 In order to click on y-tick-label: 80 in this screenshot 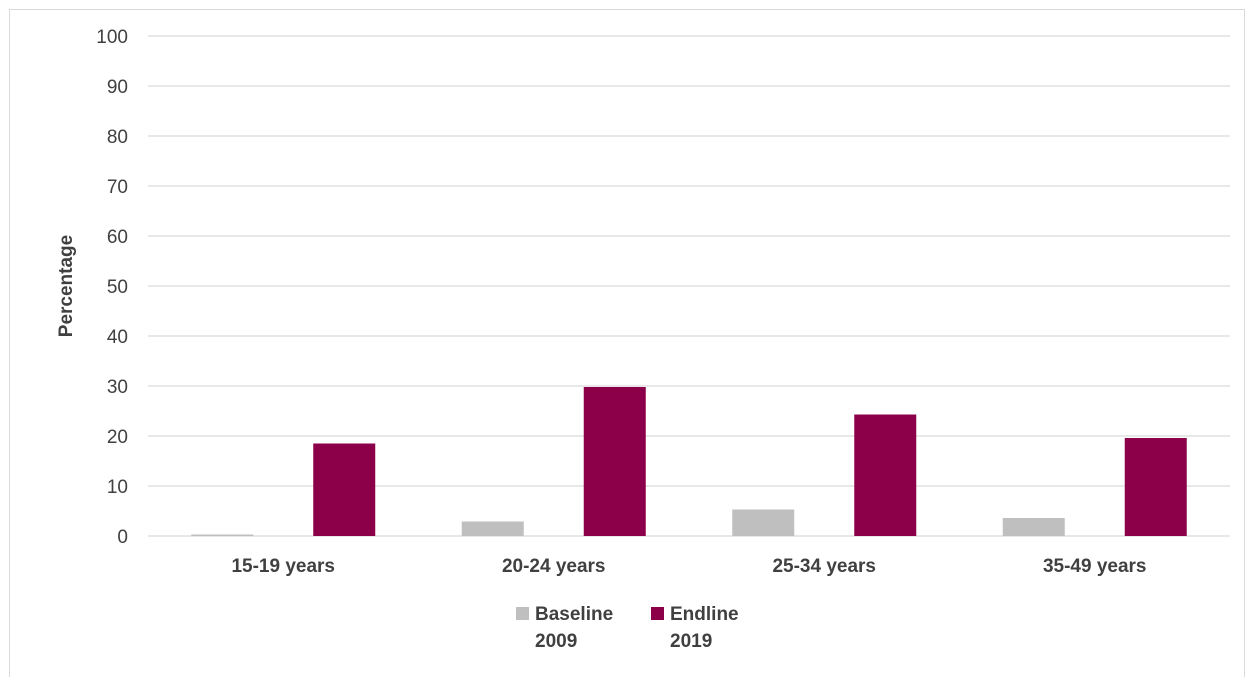, I will do `click(117, 137)`.